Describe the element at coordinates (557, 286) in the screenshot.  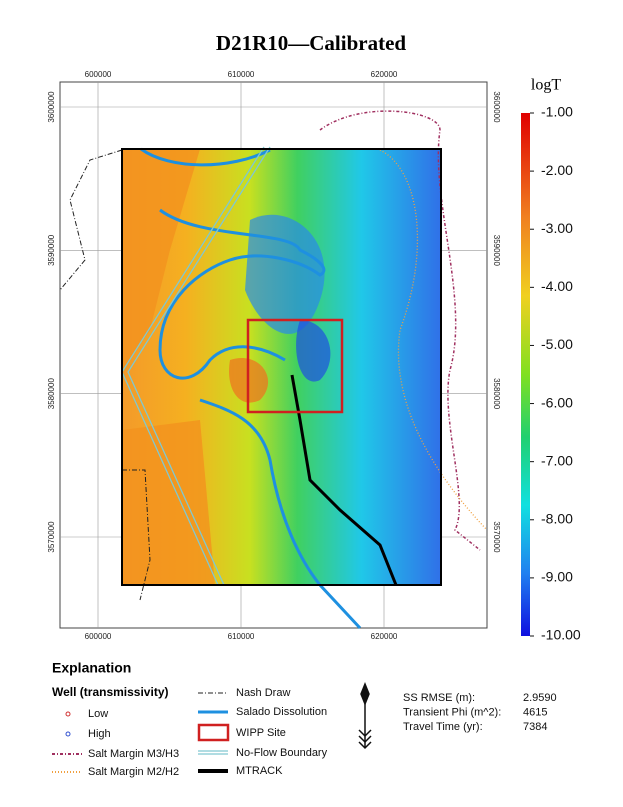
I see `color-tick-label: -4.00` at that location.